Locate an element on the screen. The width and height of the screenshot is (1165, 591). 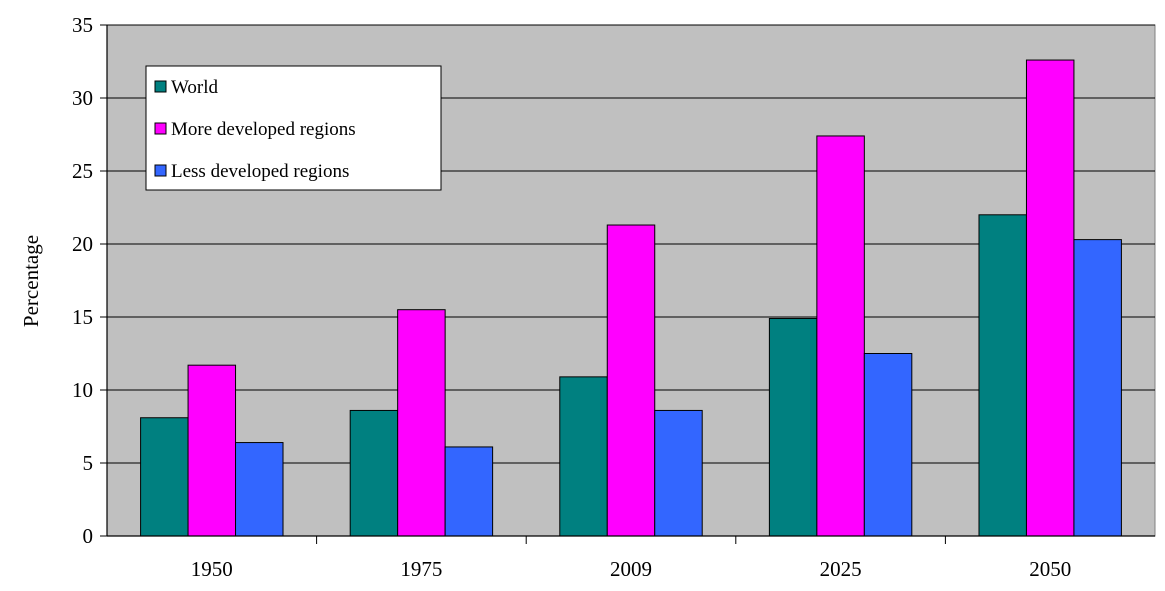
bar-less-developed-regions-2009 is located at coordinates (678, 473).